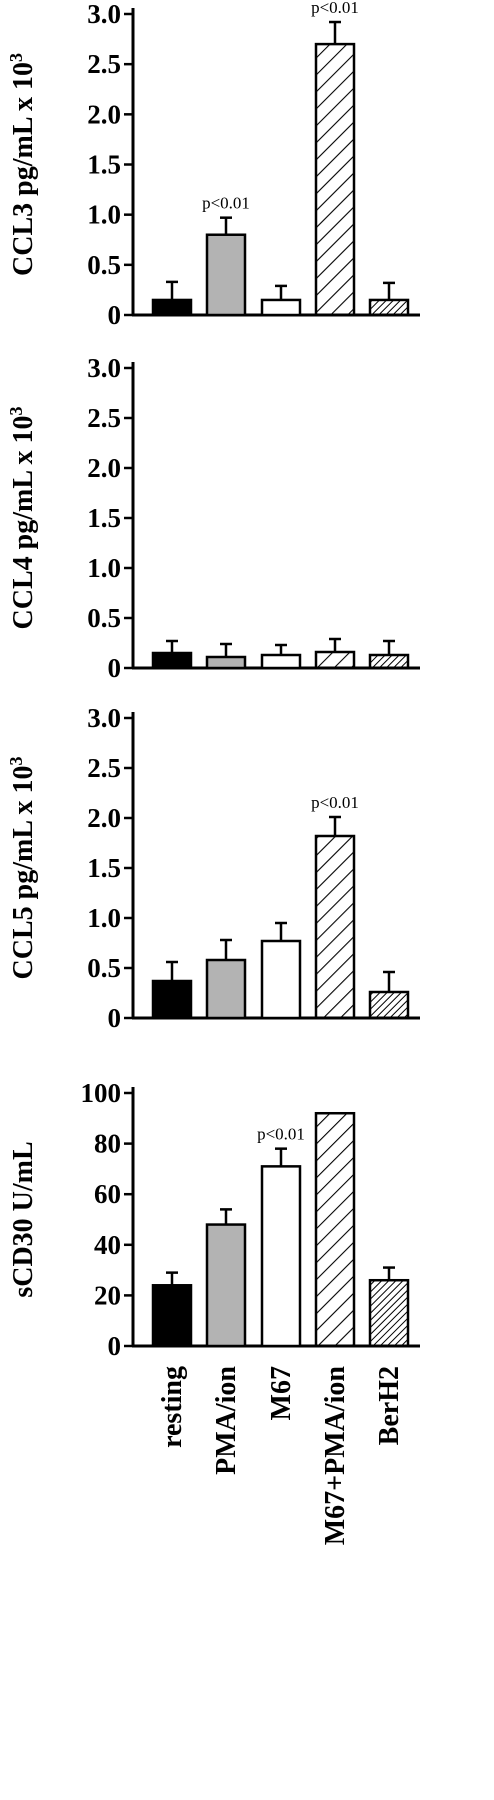  Describe the element at coordinates (22, 868) in the screenshot. I see `y-axis-label: CCL5 pg/mL x 103` at that location.